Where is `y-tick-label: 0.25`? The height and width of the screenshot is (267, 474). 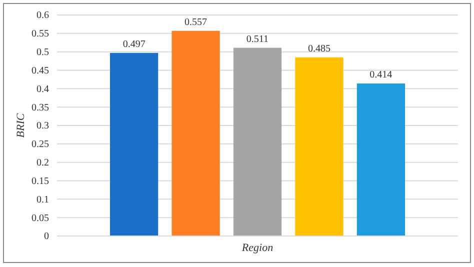 y-tick-label: 0.25 is located at coordinates (40, 144).